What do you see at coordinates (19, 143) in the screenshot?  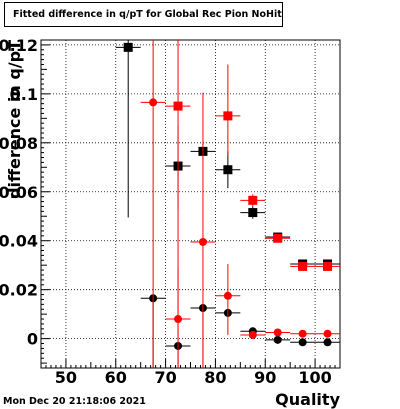 I see `y-tick-label: 0.08` at bounding box center [19, 143].